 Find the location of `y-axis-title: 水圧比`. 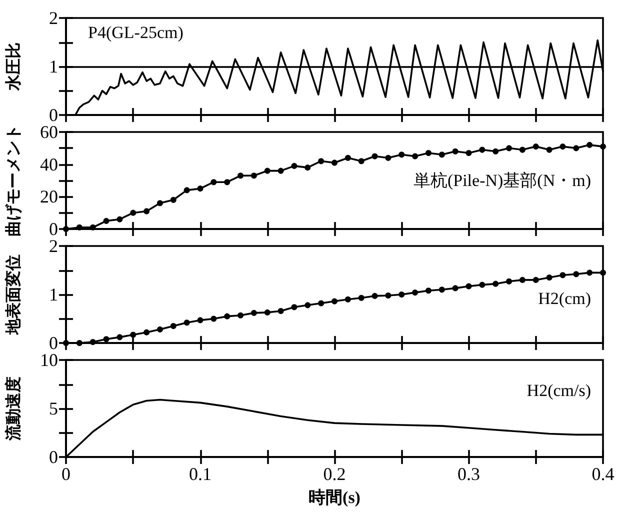

y-axis-title: 水圧比 is located at coordinates (13, 67).